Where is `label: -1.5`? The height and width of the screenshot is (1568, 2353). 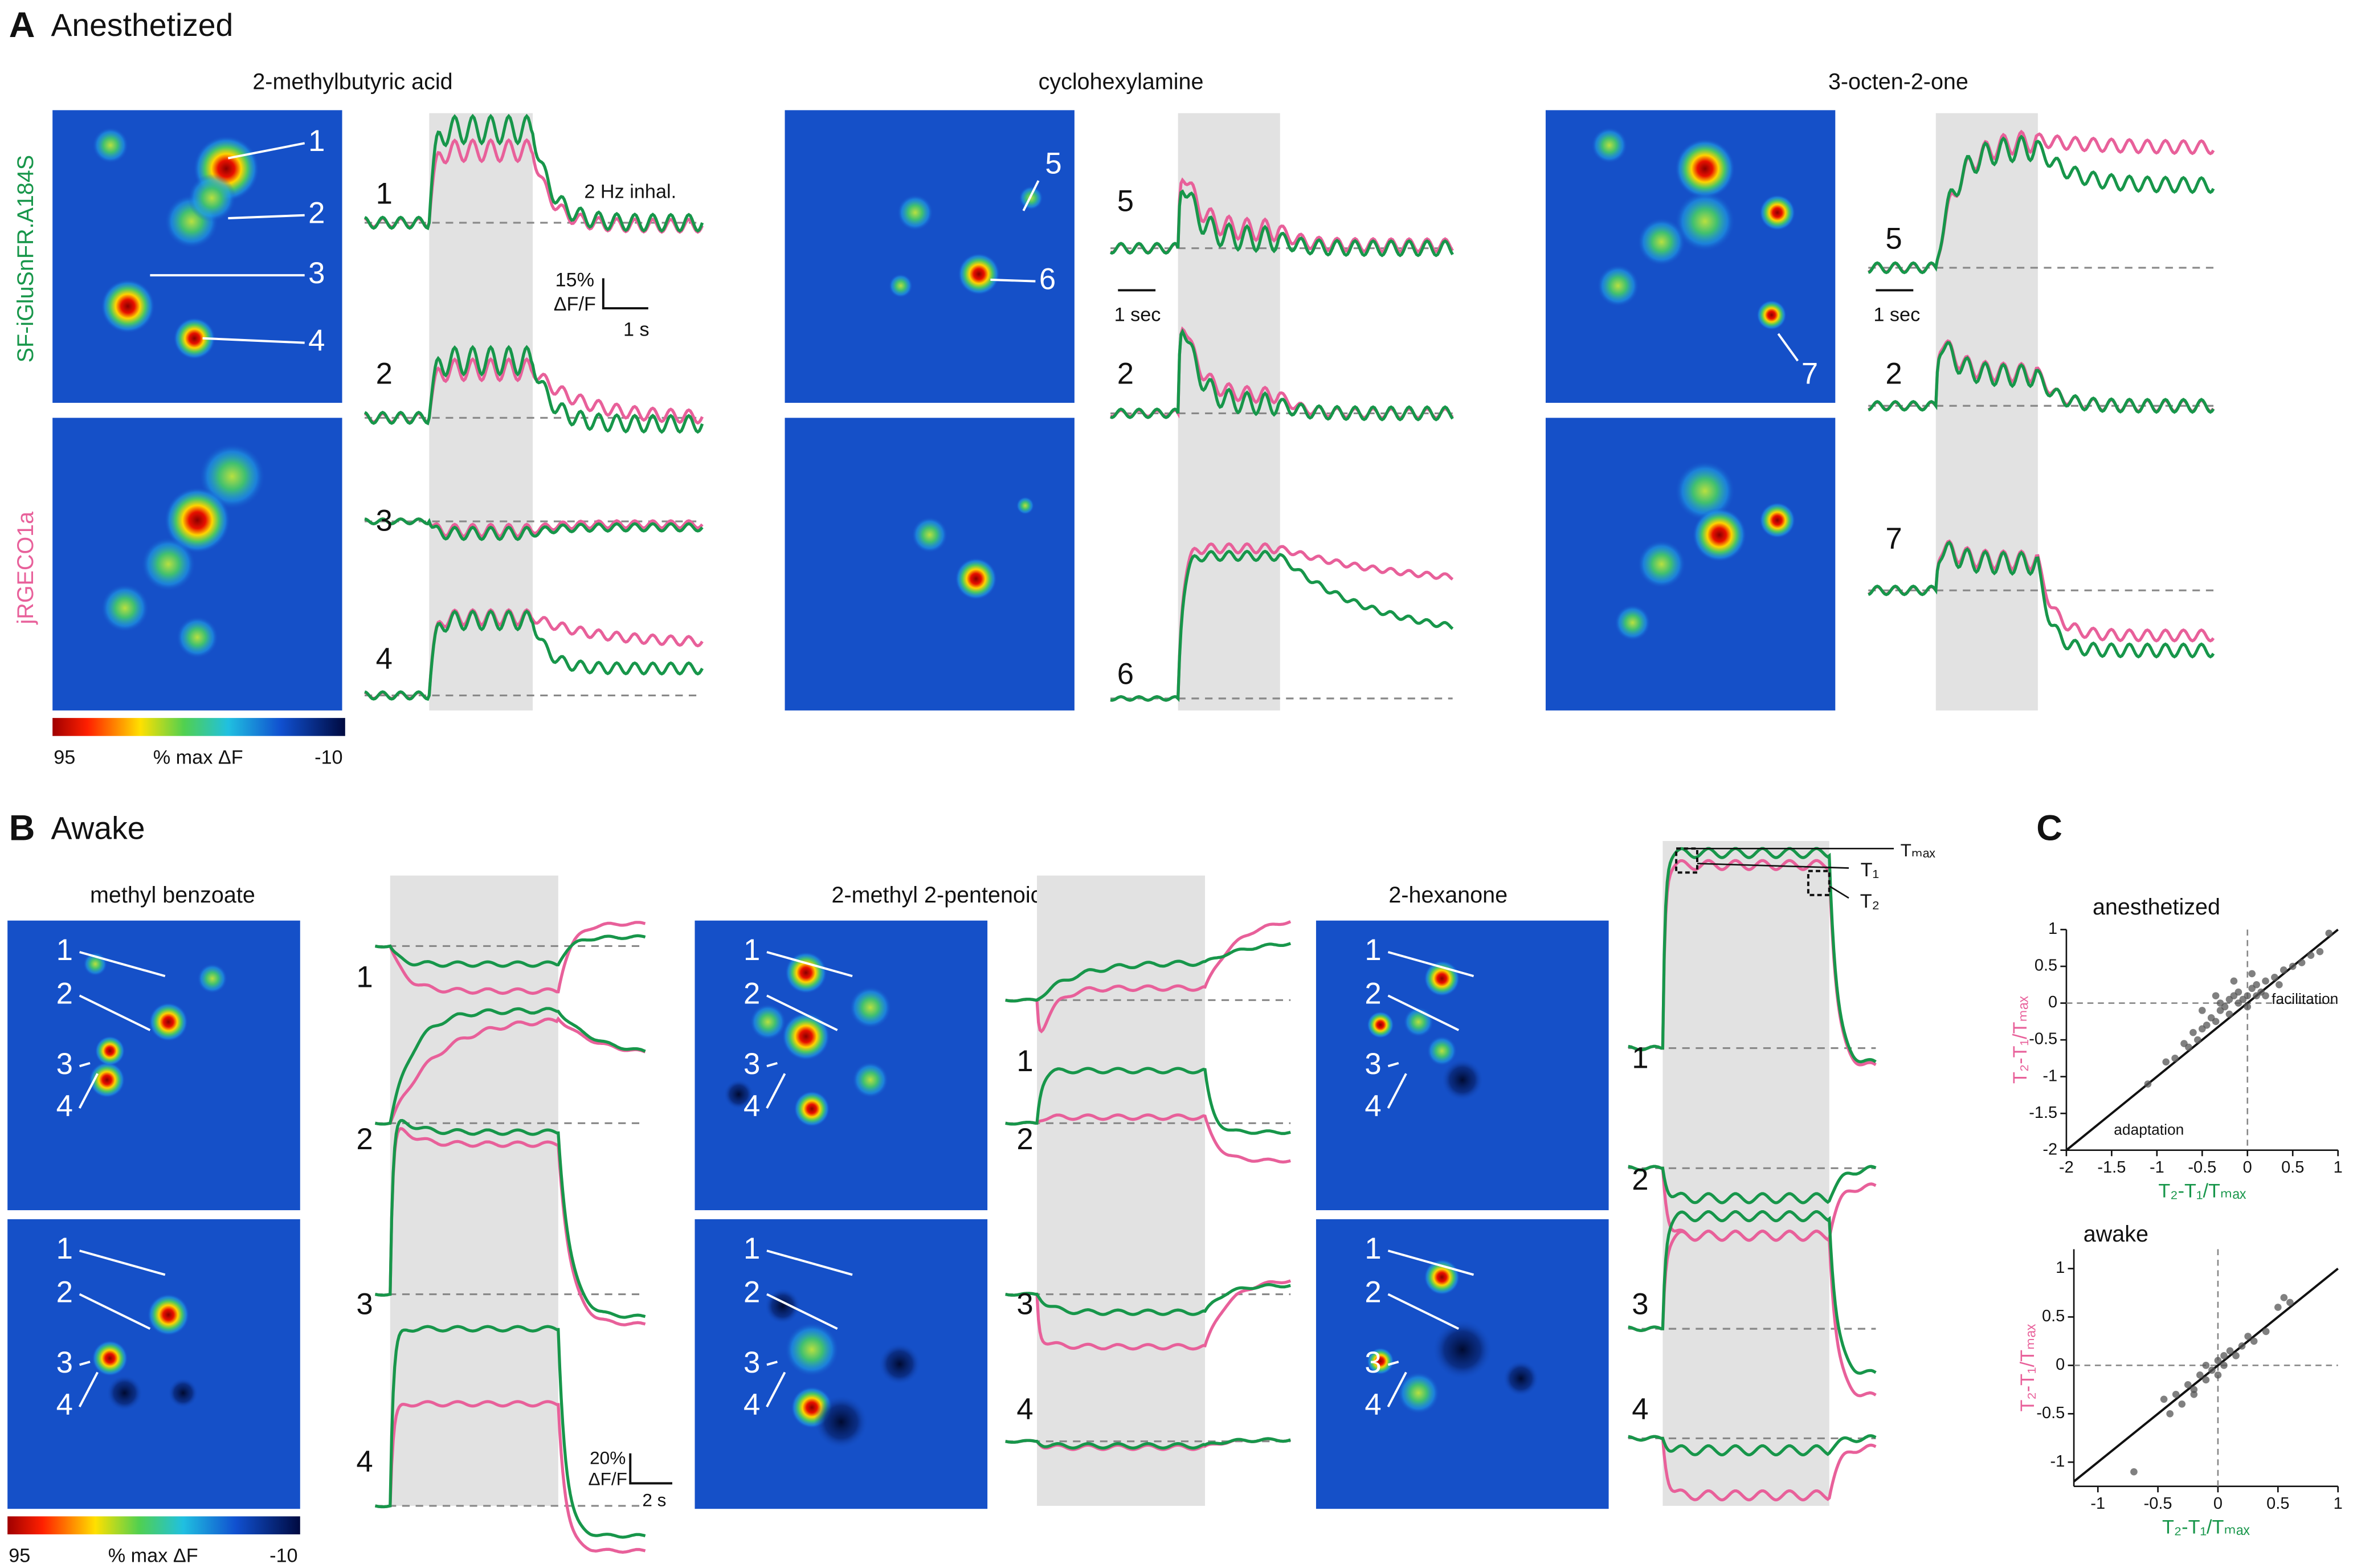 label: -1.5 is located at coordinates (2111, 1167).